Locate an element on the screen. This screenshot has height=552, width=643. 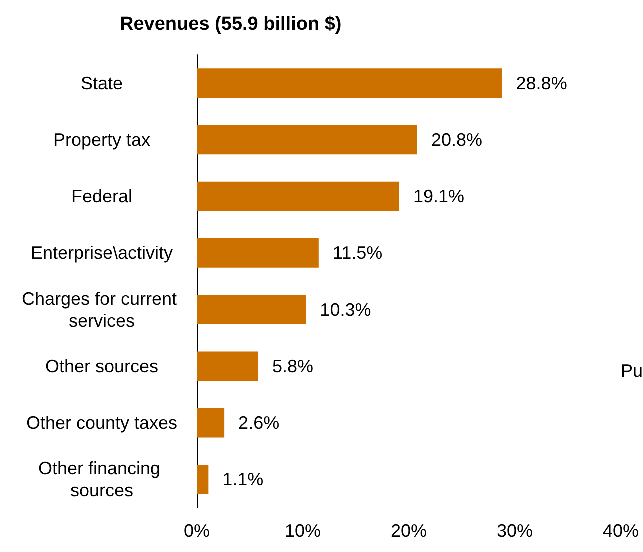
y-tick-label: Enterprise\activity is located at coordinates (102, 253).